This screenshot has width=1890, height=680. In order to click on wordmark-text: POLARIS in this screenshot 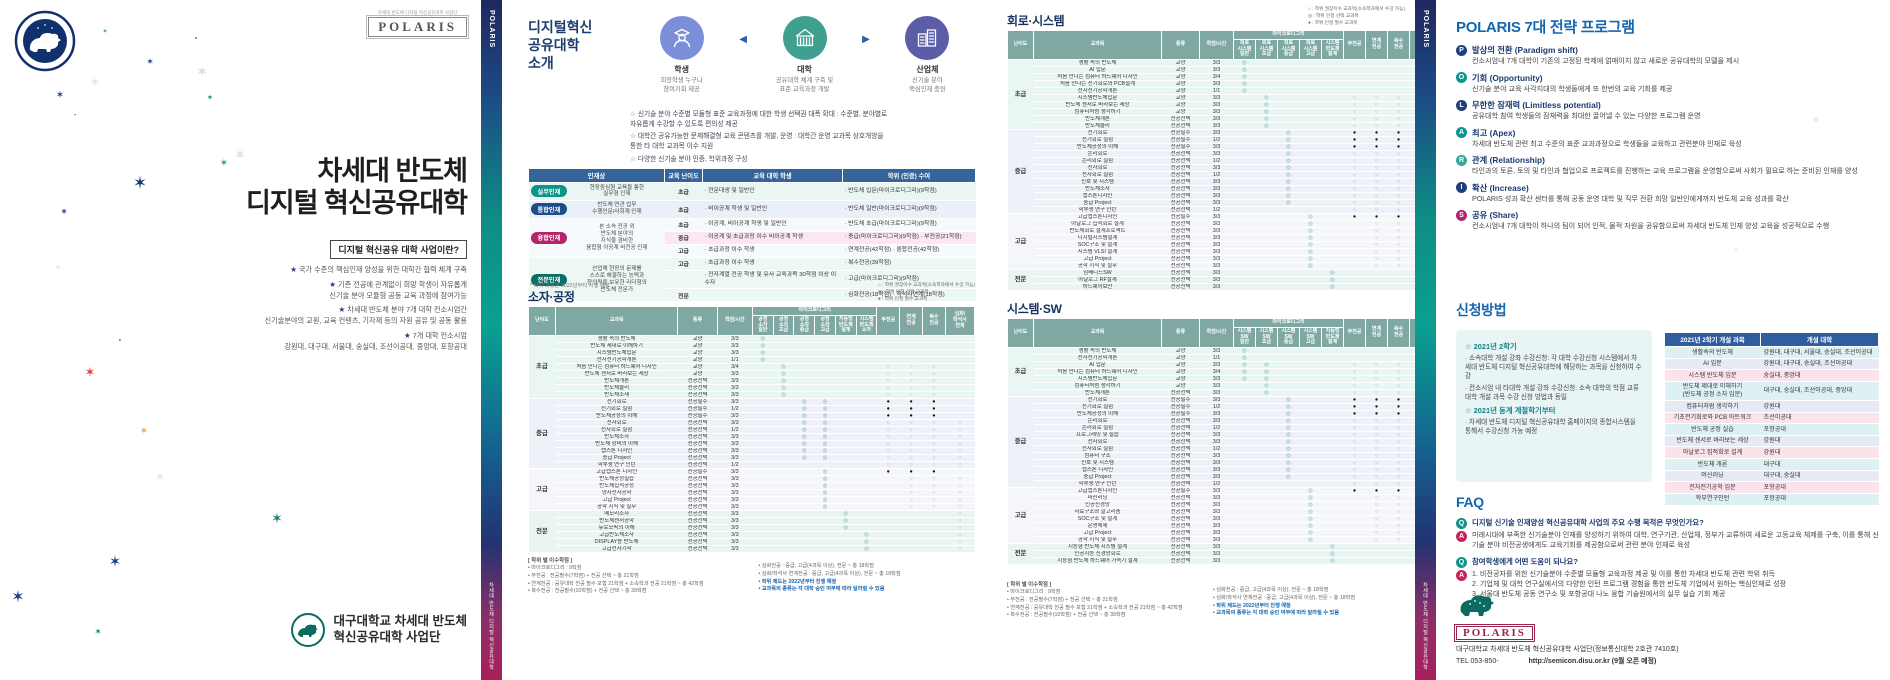, I will do `click(417, 27)`.